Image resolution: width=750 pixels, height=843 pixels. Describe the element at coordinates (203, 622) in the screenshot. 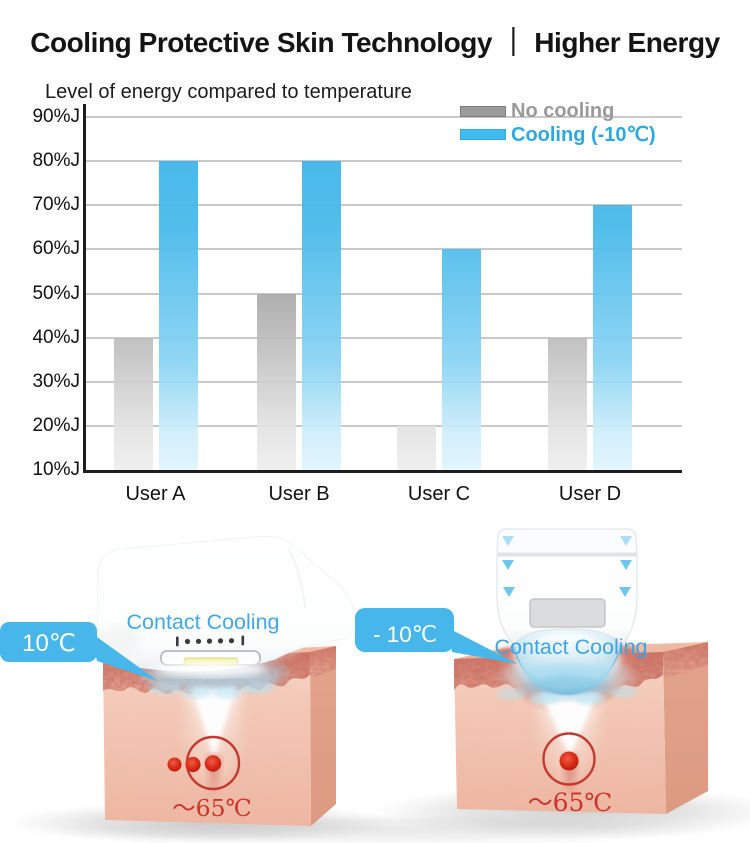

I see `left-cooling-label: Contact Cooling` at that location.